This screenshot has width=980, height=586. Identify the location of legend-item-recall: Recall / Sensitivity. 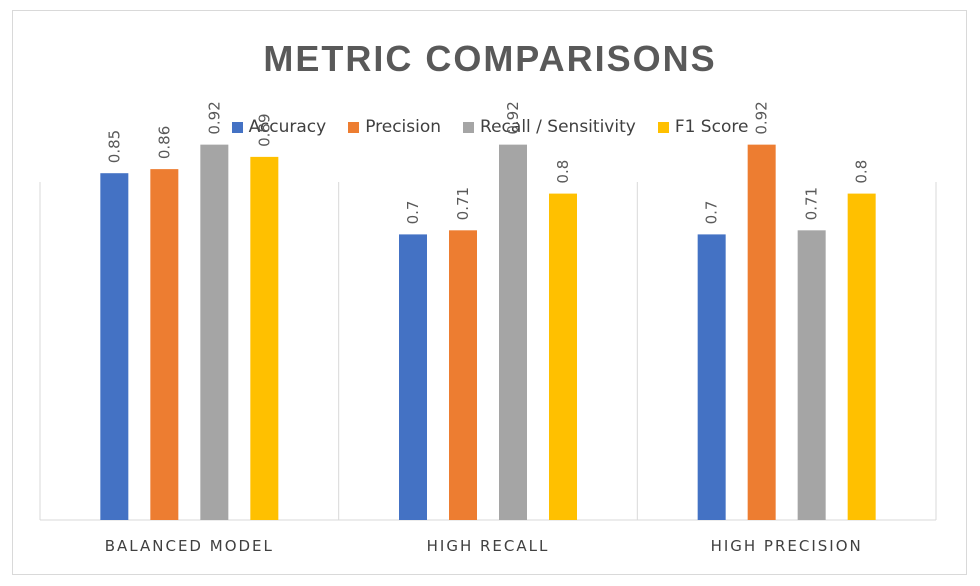
(549, 127).